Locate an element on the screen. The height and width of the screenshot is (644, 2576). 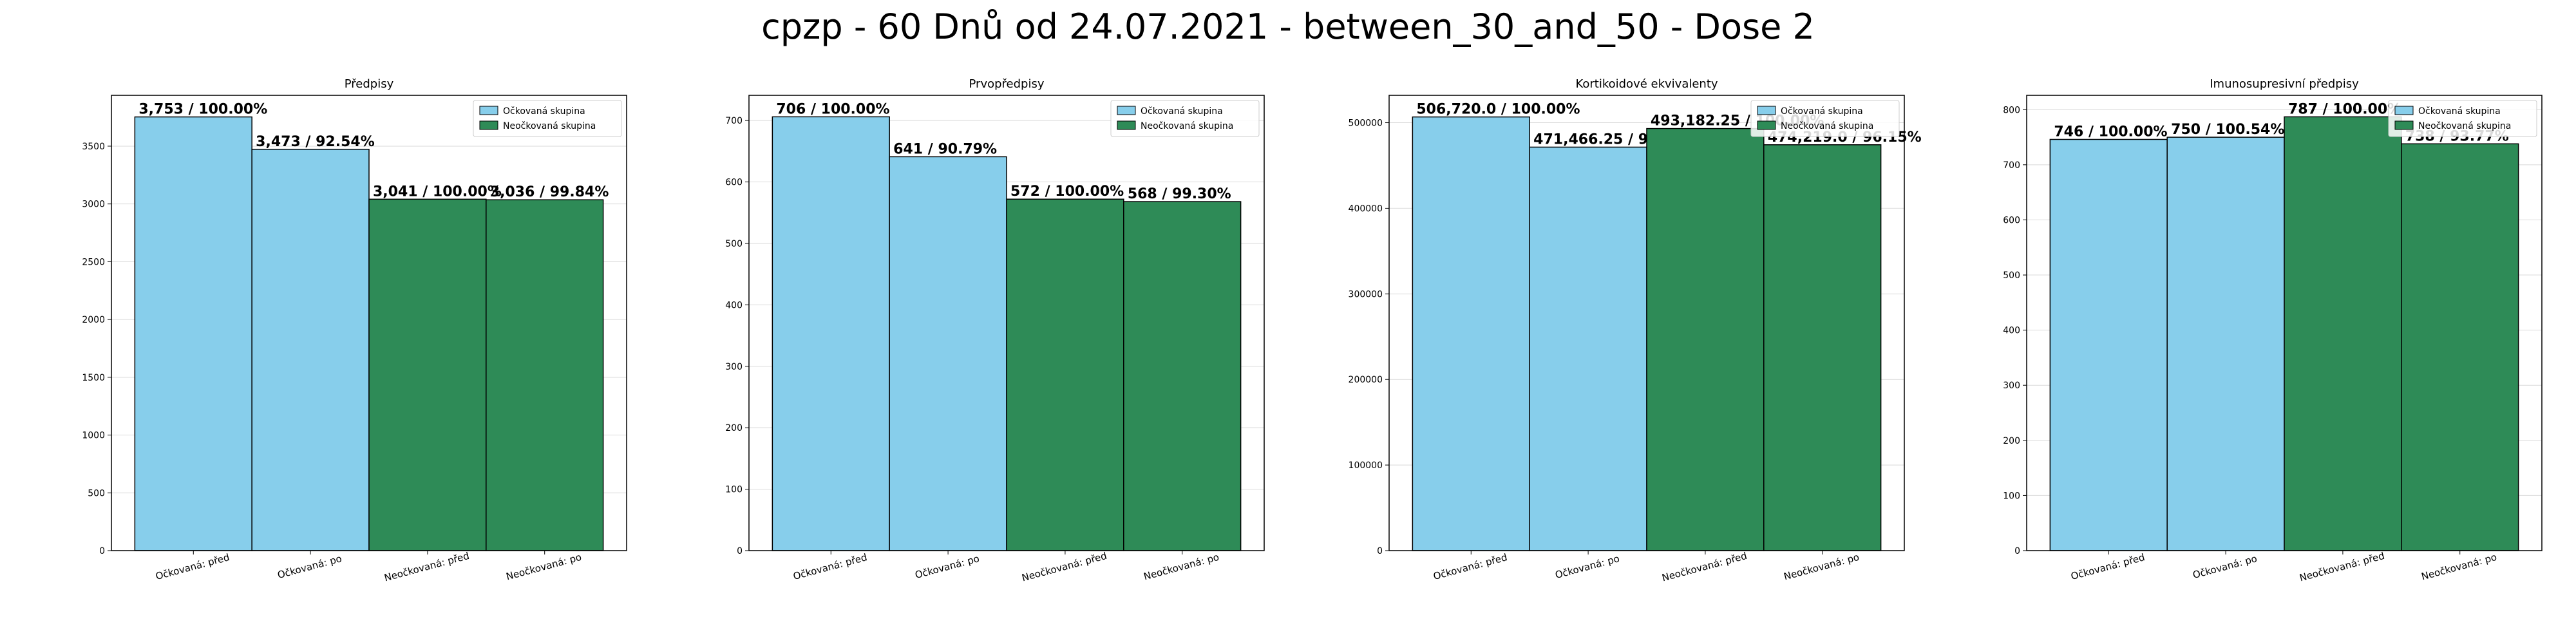
bar-data-label: 750 / 100.54% is located at coordinates (2227, 130).